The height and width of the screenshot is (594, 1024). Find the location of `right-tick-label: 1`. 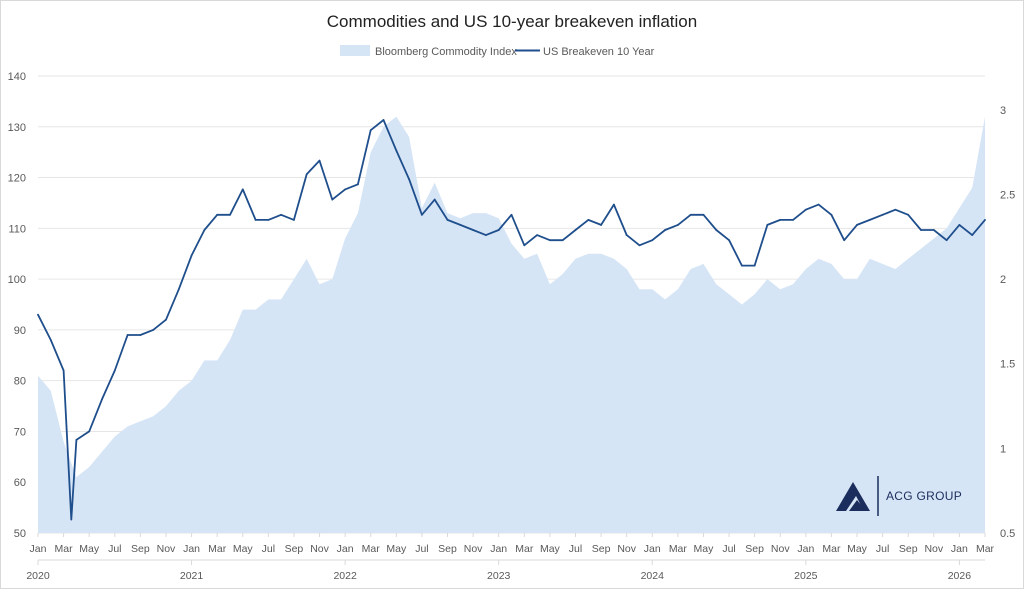

right-tick-label: 1 is located at coordinates (1003, 449).